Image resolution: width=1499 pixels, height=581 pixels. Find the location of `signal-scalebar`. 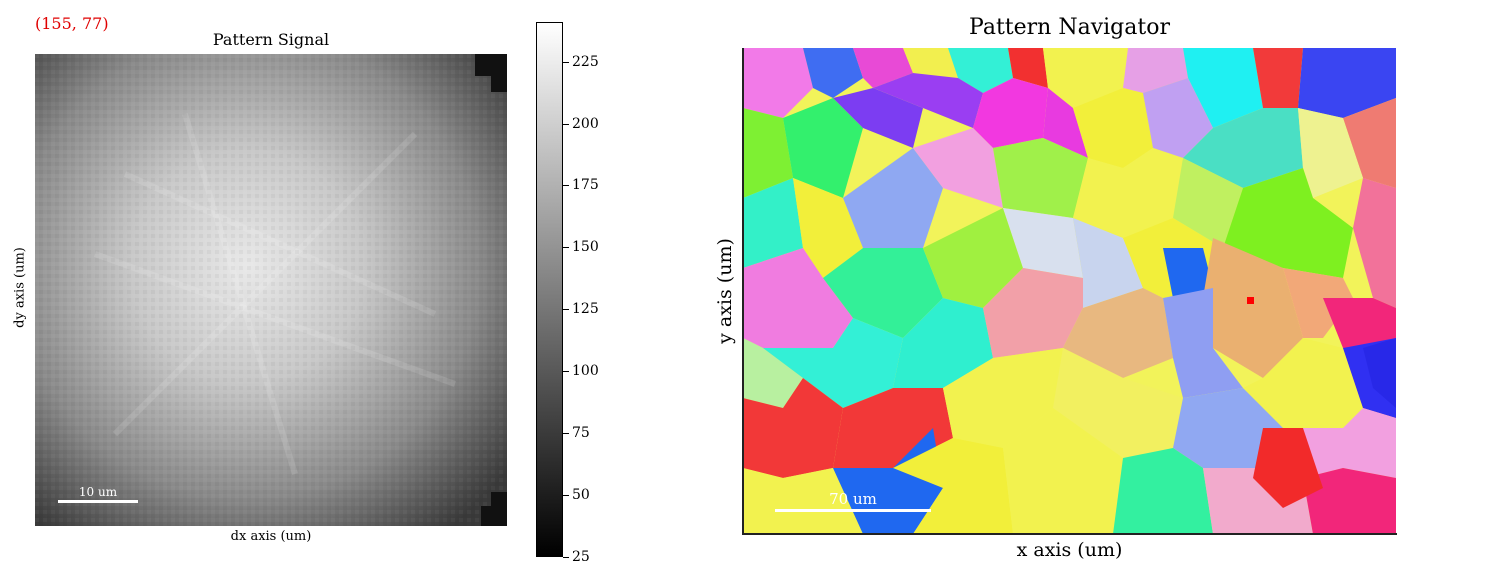

signal-scalebar is located at coordinates (98, 501).